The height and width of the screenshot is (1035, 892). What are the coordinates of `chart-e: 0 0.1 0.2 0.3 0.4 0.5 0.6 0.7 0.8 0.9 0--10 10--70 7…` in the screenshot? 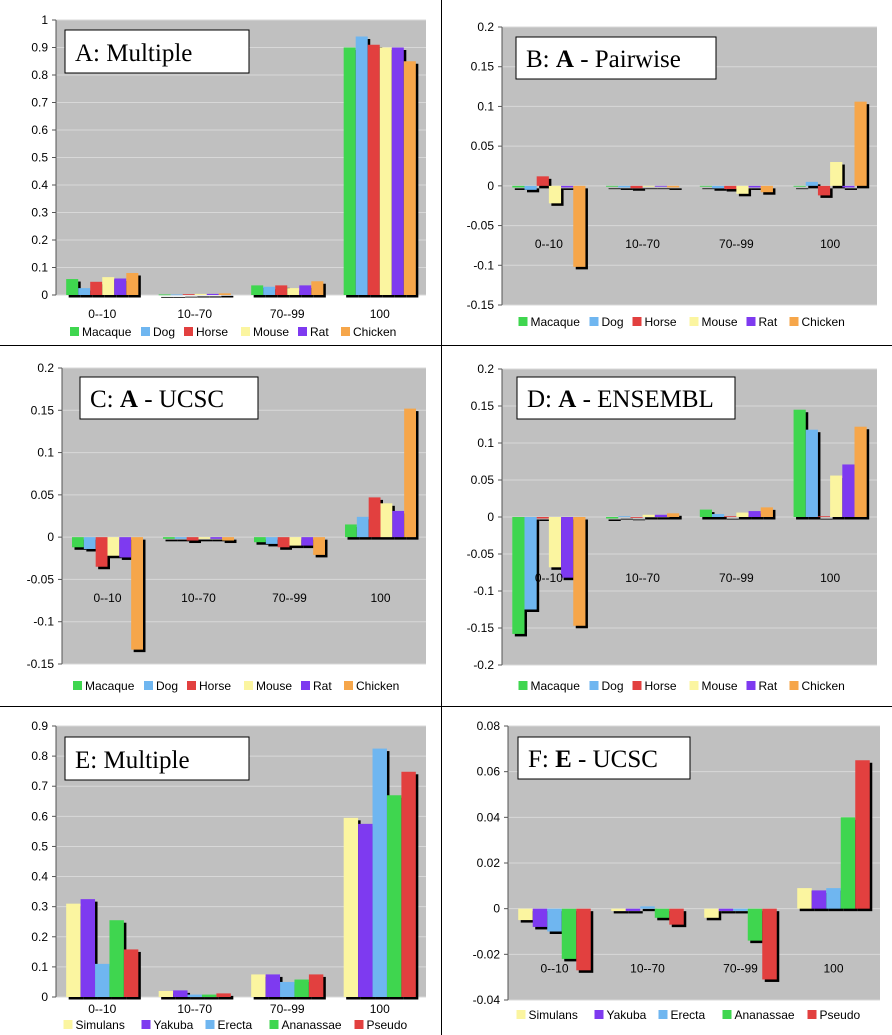 It's located at (228, 875).